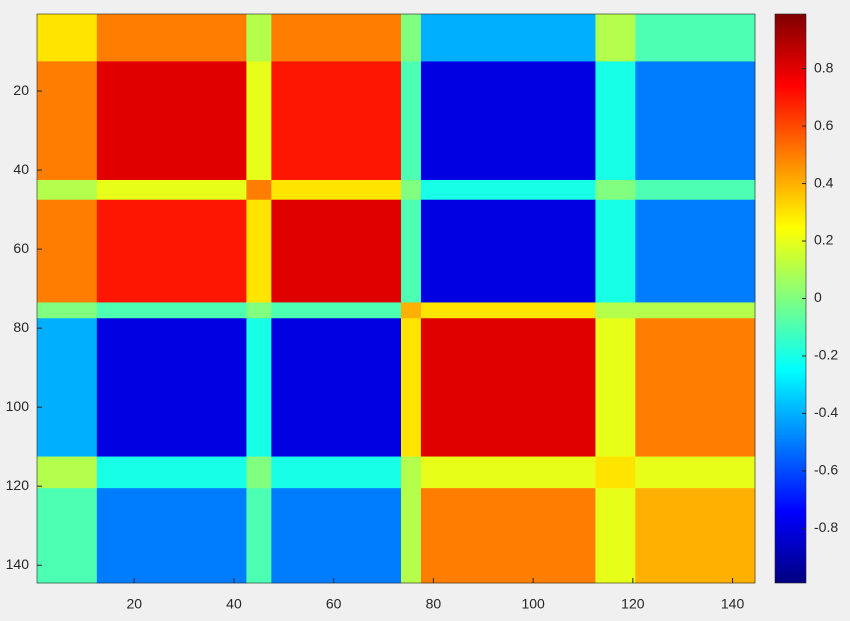 This screenshot has width=850, height=621. I want to click on y-tick-label: 140, so click(18, 564).